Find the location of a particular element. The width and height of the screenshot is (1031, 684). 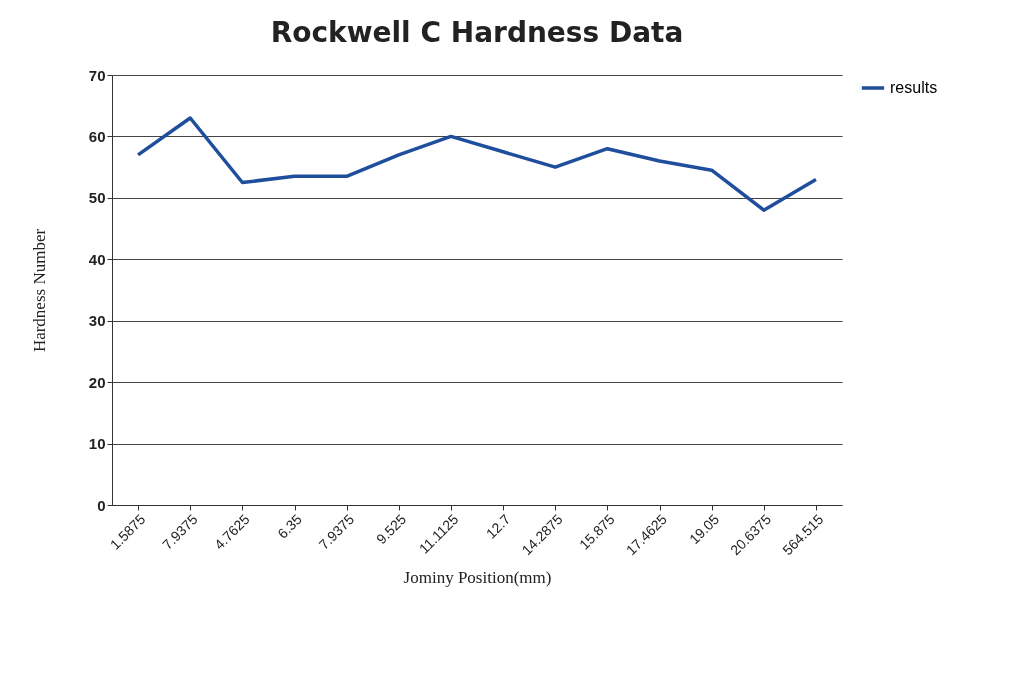

y-tick-label: 0 is located at coordinates (101, 505).